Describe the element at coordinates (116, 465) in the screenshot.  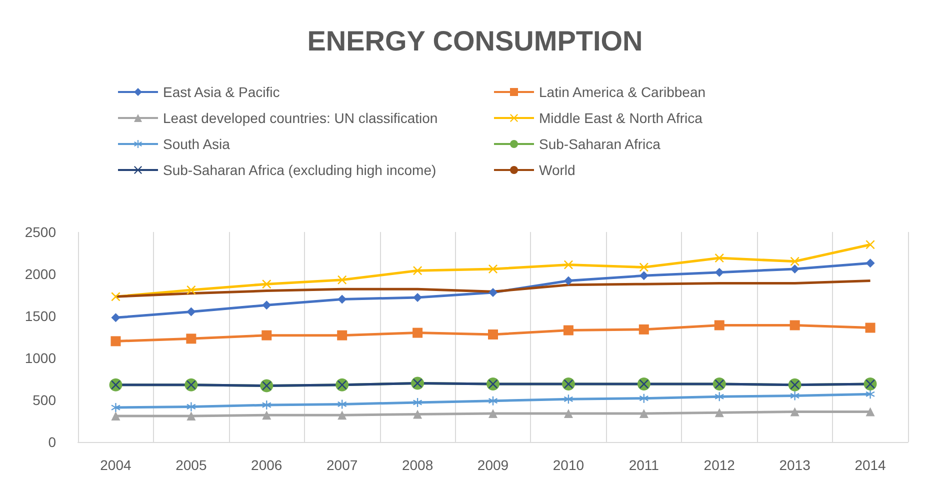
I see `x-tick-label: 2004` at that location.